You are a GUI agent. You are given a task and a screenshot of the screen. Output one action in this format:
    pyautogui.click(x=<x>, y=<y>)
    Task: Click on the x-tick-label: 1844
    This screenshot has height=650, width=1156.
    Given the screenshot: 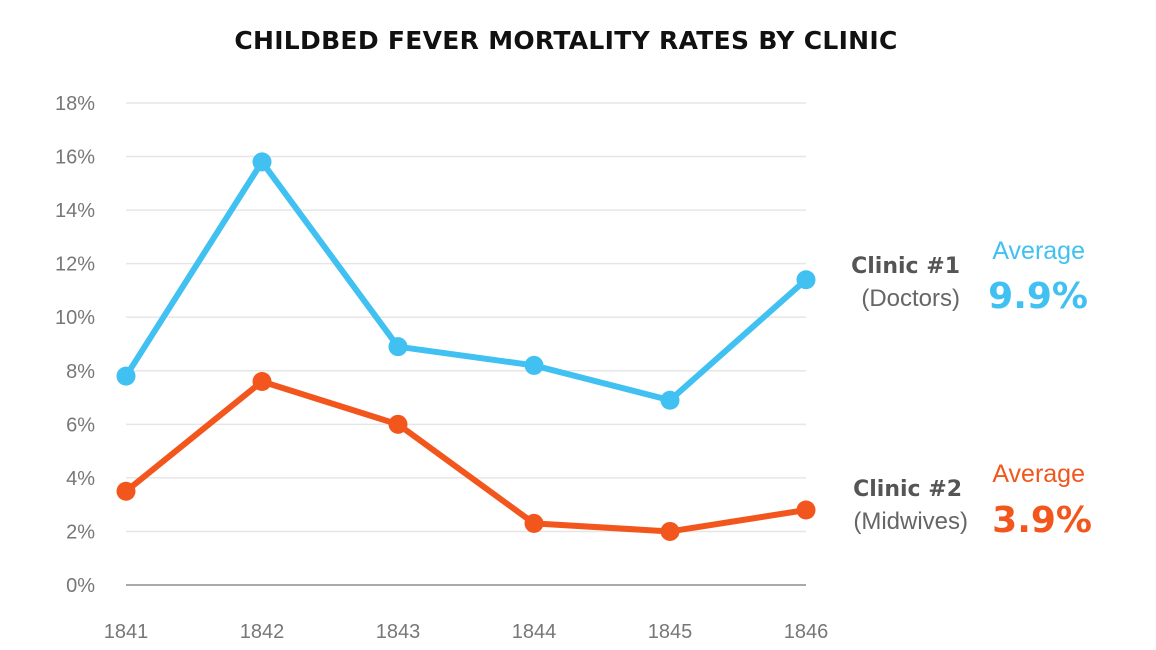 What is the action you would take?
    pyautogui.click(x=534, y=632)
    